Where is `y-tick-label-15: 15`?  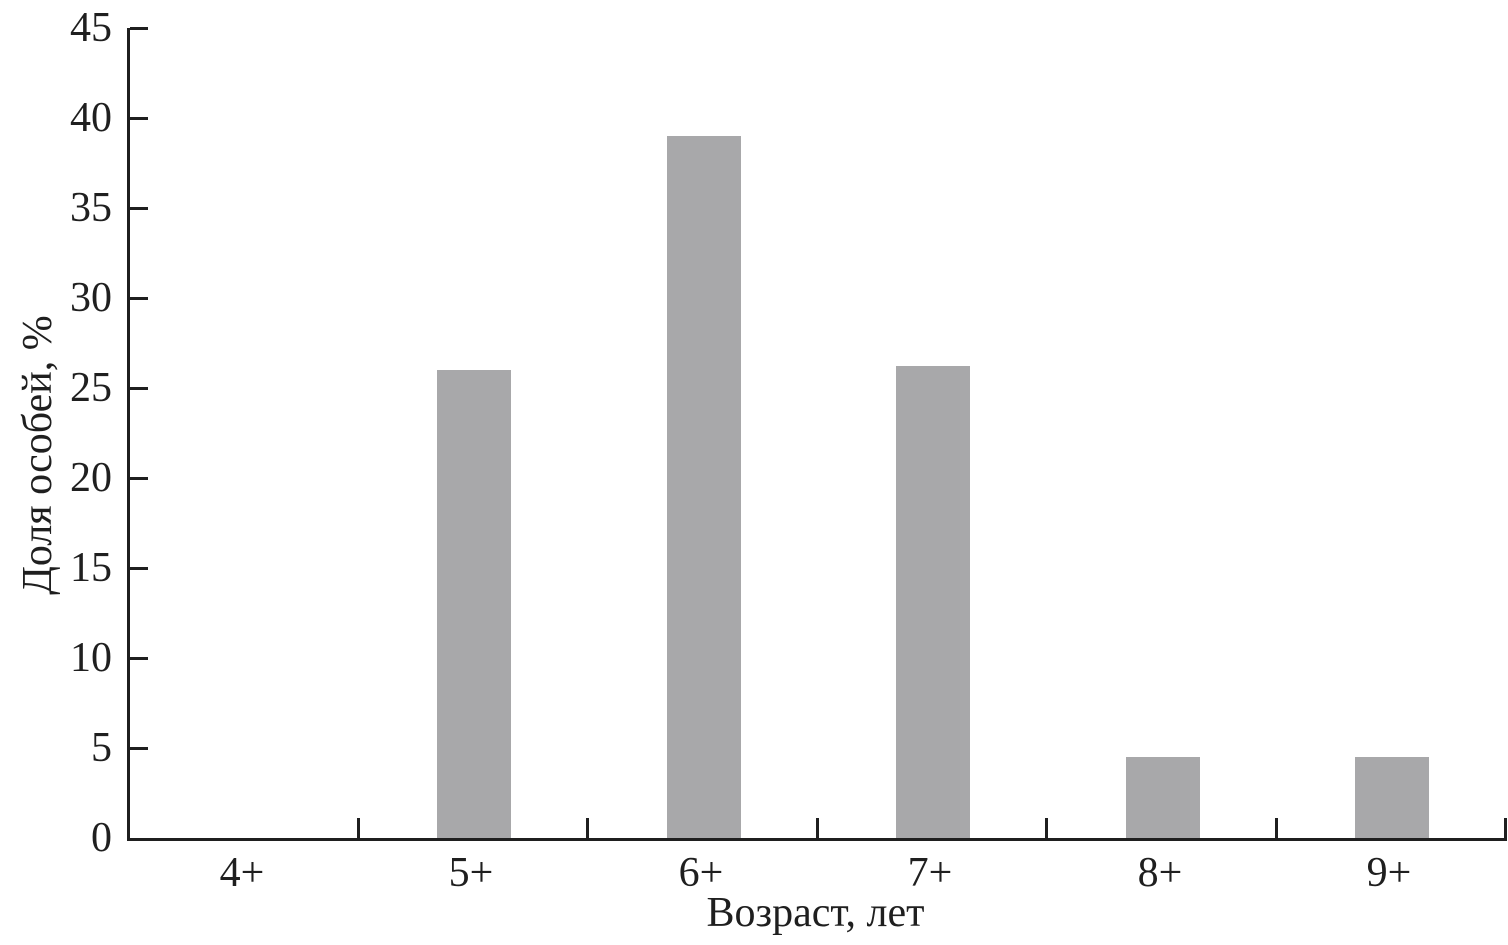 y-tick-label-15: 15 is located at coordinates (91, 568).